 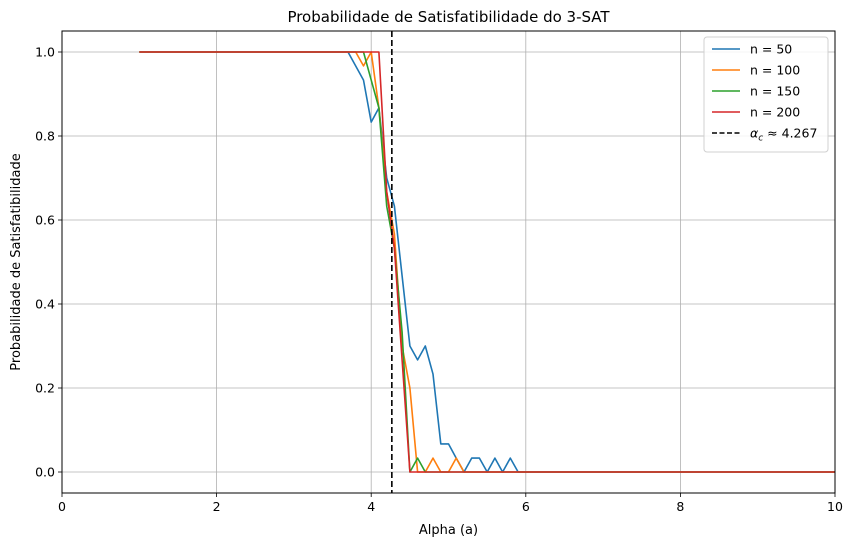 I want to click on legend-label: n = 200, so click(x=775, y=112).